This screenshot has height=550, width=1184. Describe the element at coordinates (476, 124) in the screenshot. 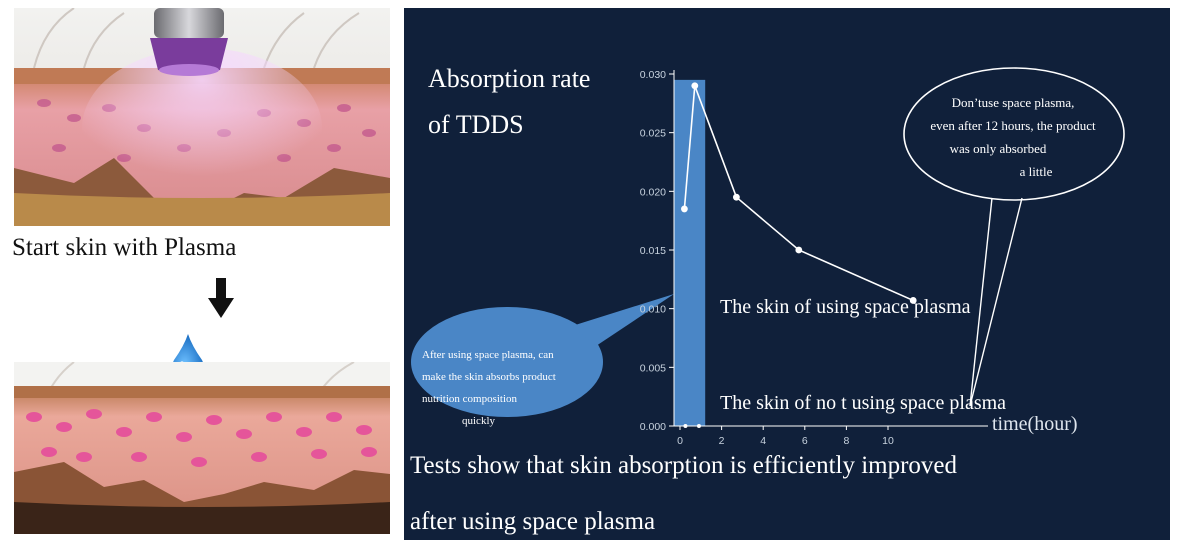

I see `chart-title-line-2: of TDDS` at that location.